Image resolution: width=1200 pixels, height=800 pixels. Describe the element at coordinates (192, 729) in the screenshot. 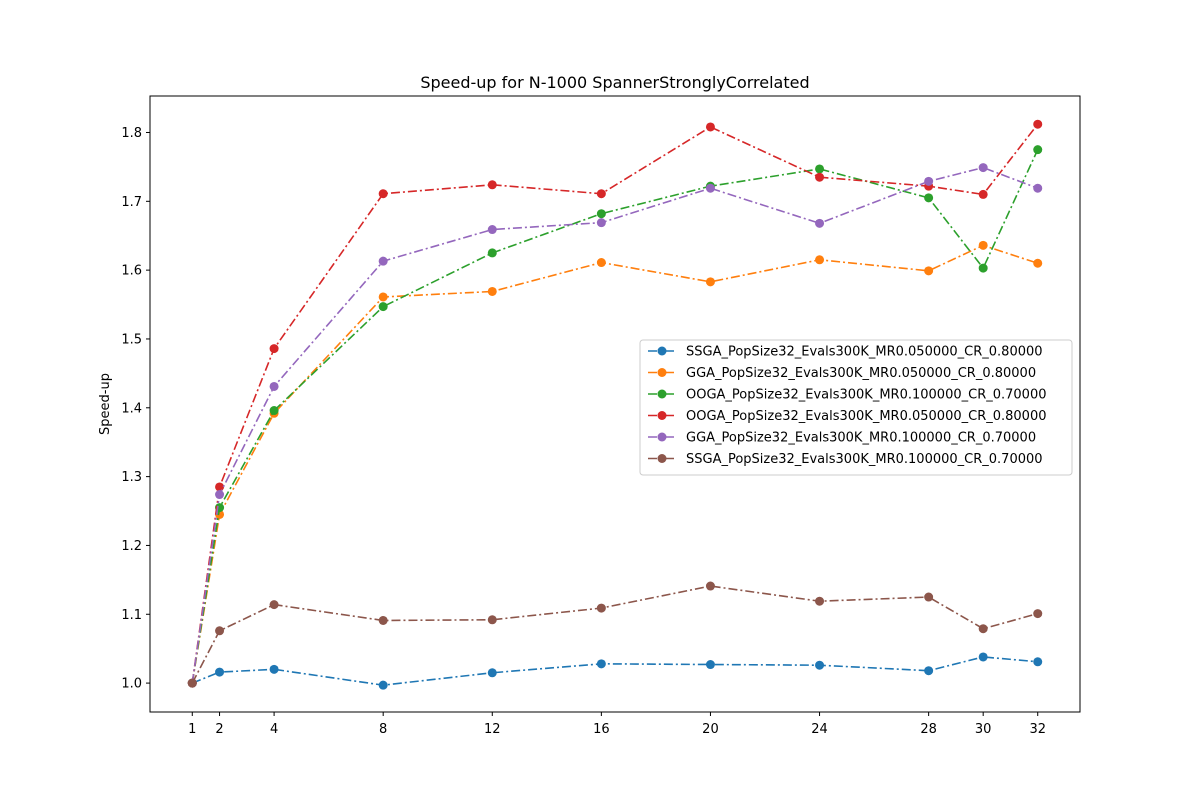

I see `x-tick-label: 1` at that location.